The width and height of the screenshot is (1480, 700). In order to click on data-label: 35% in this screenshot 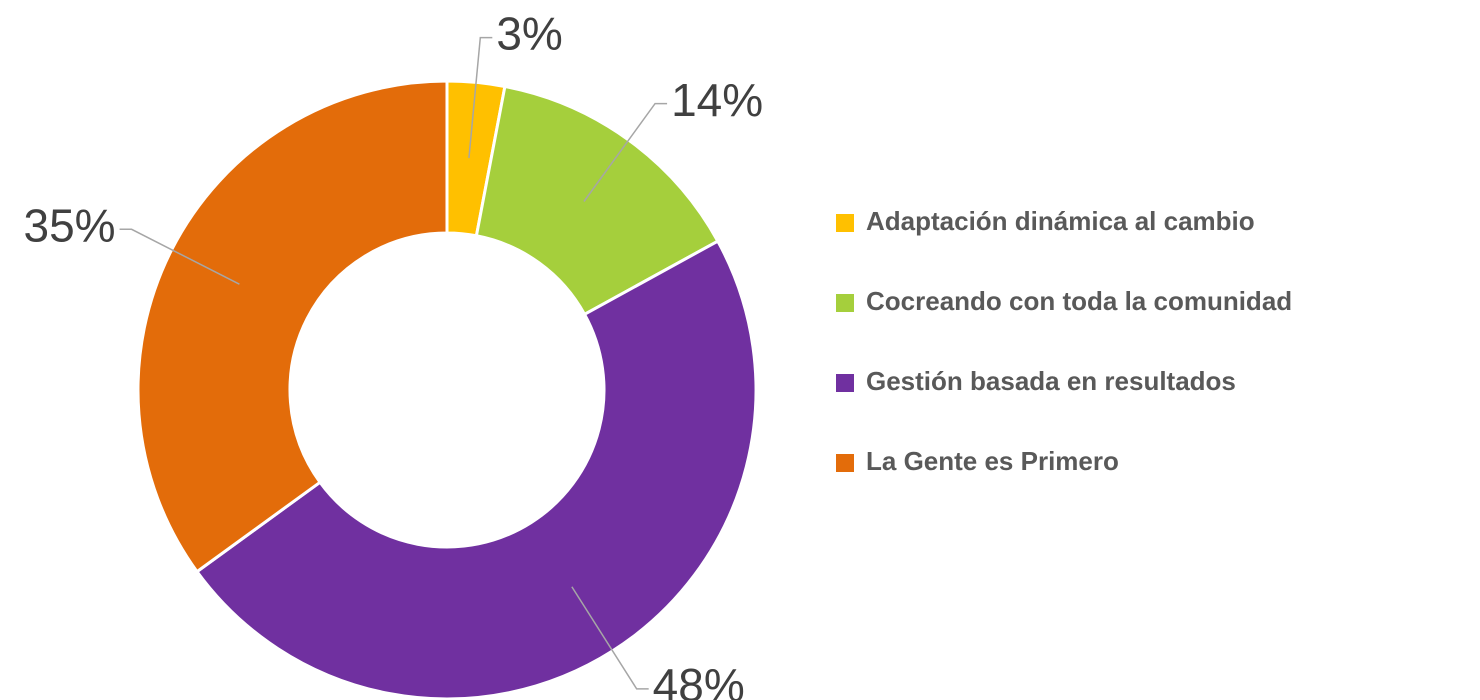, I will do `click(70, 225)`.